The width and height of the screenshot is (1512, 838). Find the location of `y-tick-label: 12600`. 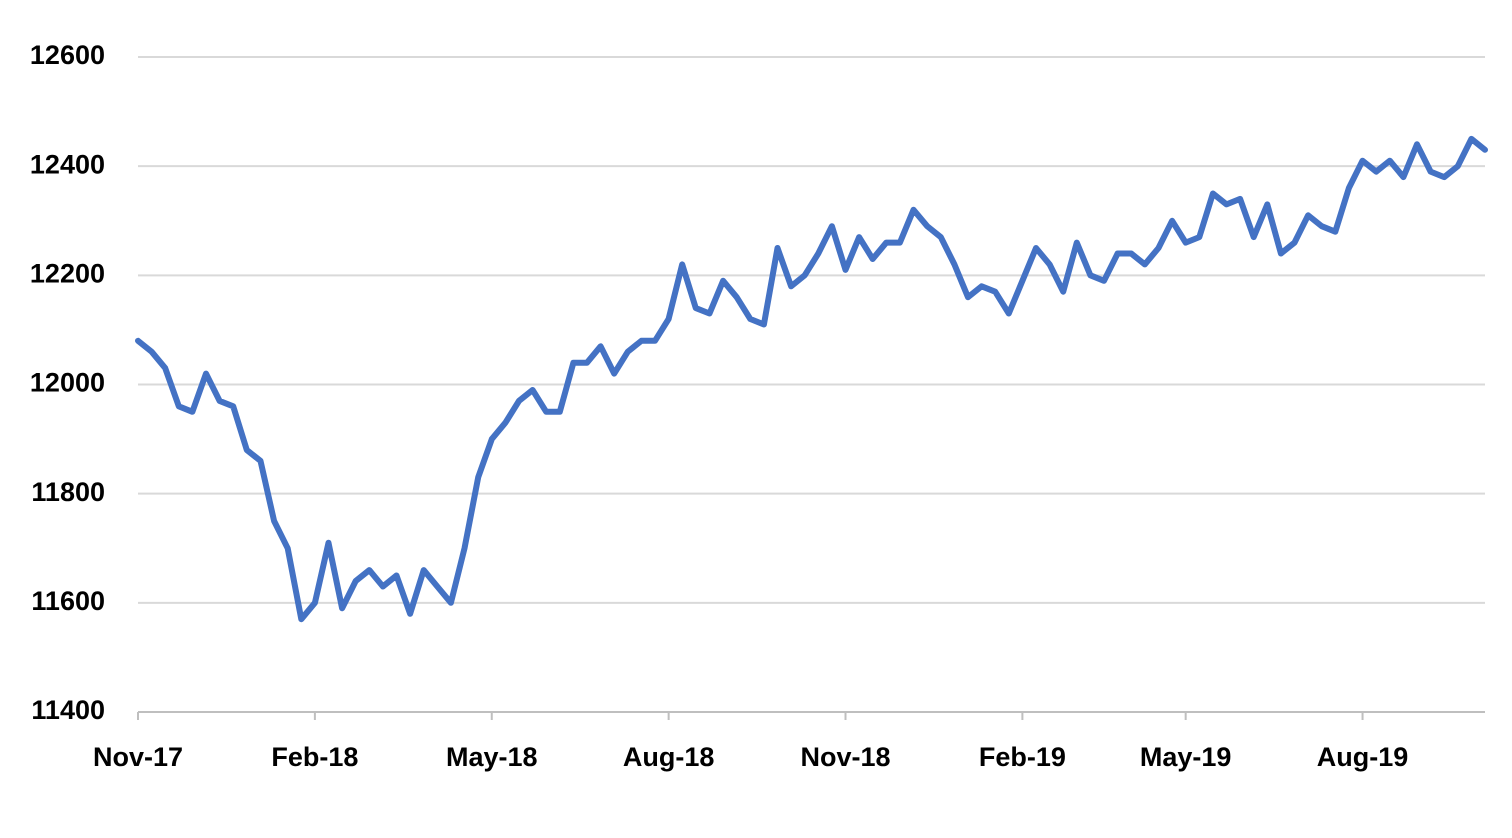

y-tick-label: 12600 is located at coordinates (67, 55).